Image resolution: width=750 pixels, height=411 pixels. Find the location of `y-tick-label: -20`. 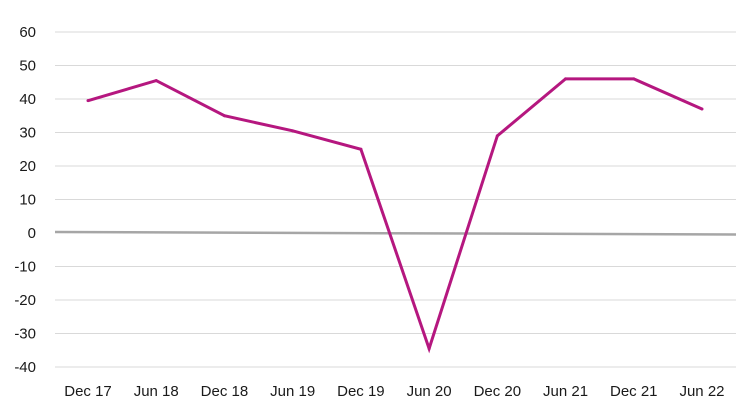

y-tick-label: -20 is located at coordinates (25, 300).